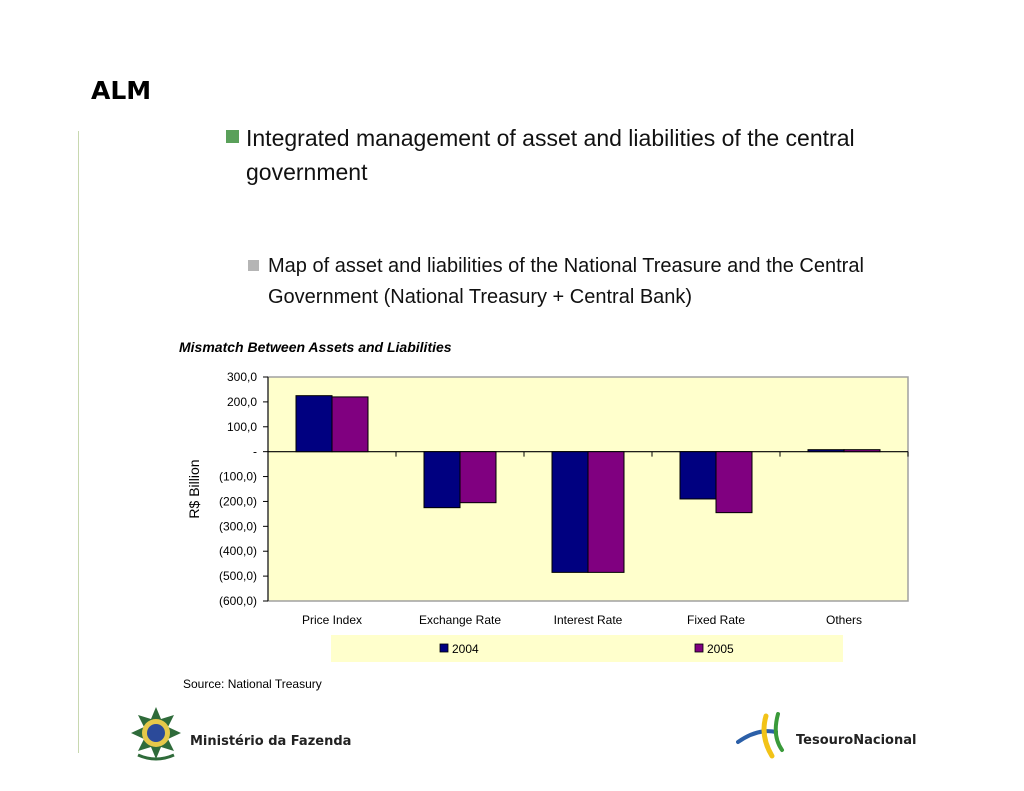 The width and height of the screenshot is (1024, 791). What do you see at coordinates (460, 620) in the screenshot?
I see `x-category-label: Exchange Rate` at bounding box center [460, 620].